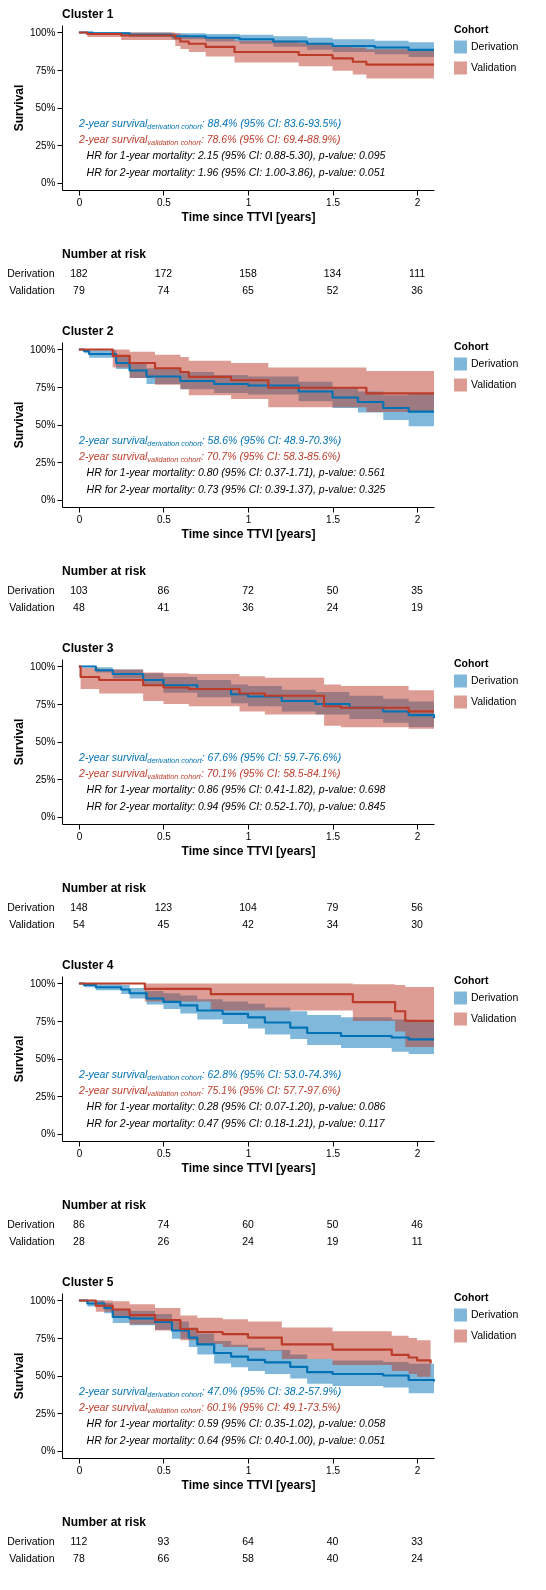 This screenshot has width=546, height=1590. Describe the element at coordinates (332, 1240) in the screenshot. I see `data-label: 19` at that location.